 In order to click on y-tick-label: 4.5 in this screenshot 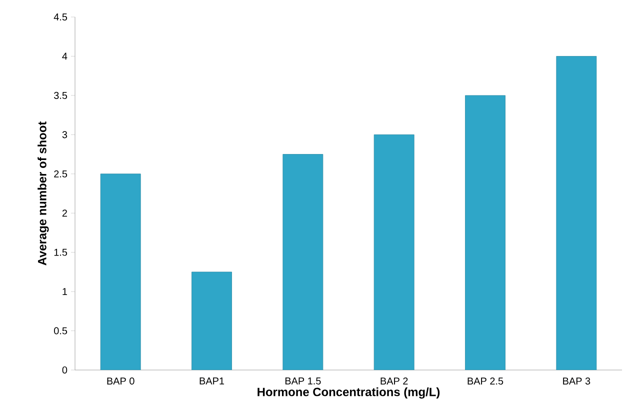, I will do `click(61, 17)`.